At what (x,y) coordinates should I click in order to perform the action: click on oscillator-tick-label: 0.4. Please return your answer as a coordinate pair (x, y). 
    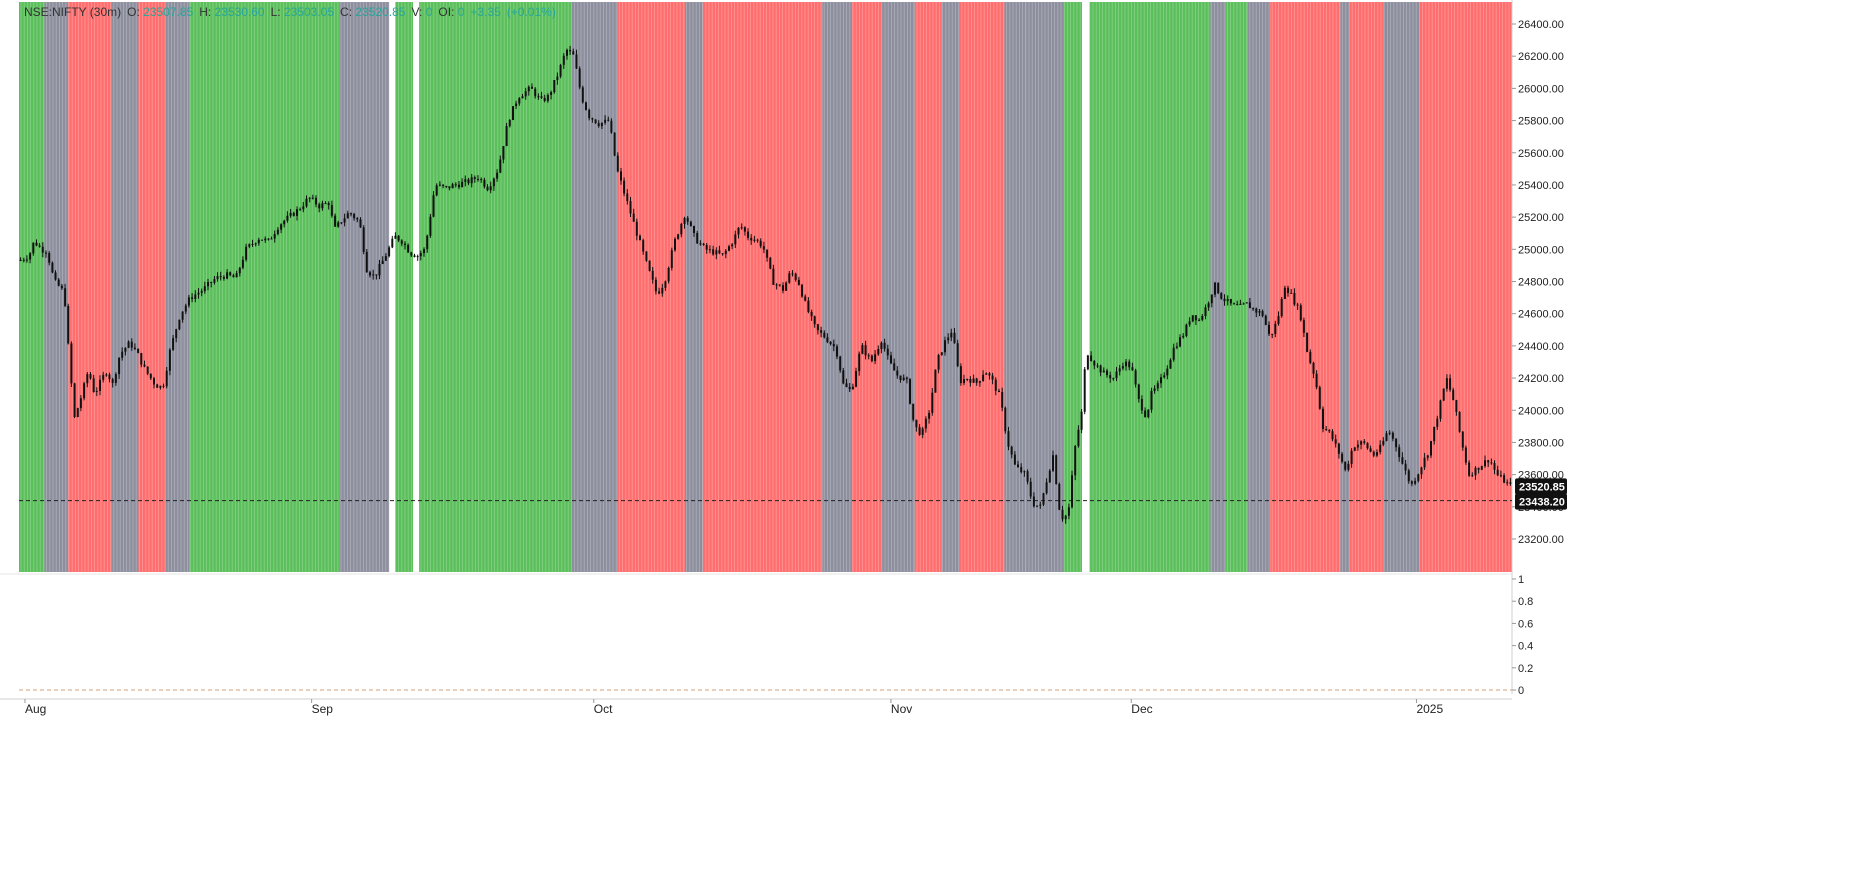
    Looking at the image, I should click on (1525, 647).